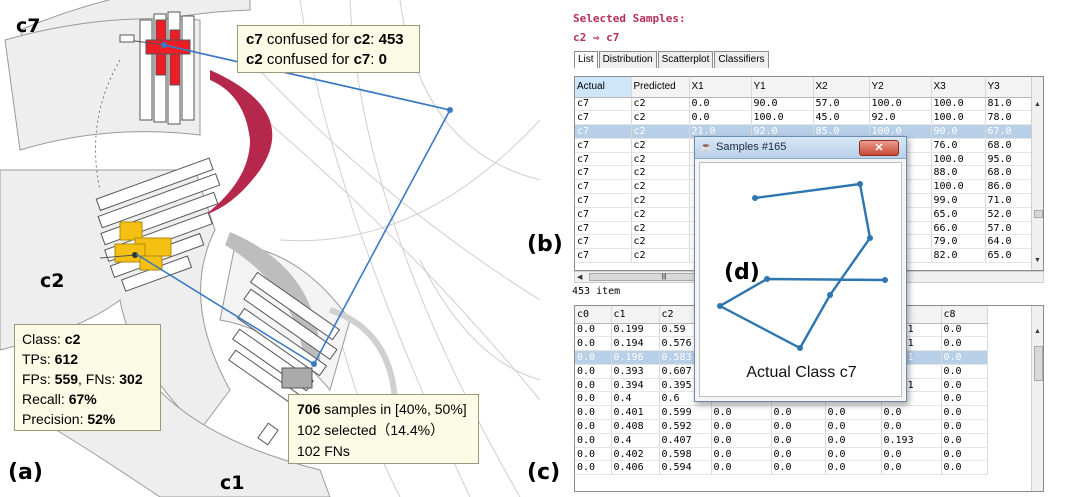  What do you see at coordinates (964, 315) in the screenshot?
I see `column-header: c8` at bounding box center [964, 315].